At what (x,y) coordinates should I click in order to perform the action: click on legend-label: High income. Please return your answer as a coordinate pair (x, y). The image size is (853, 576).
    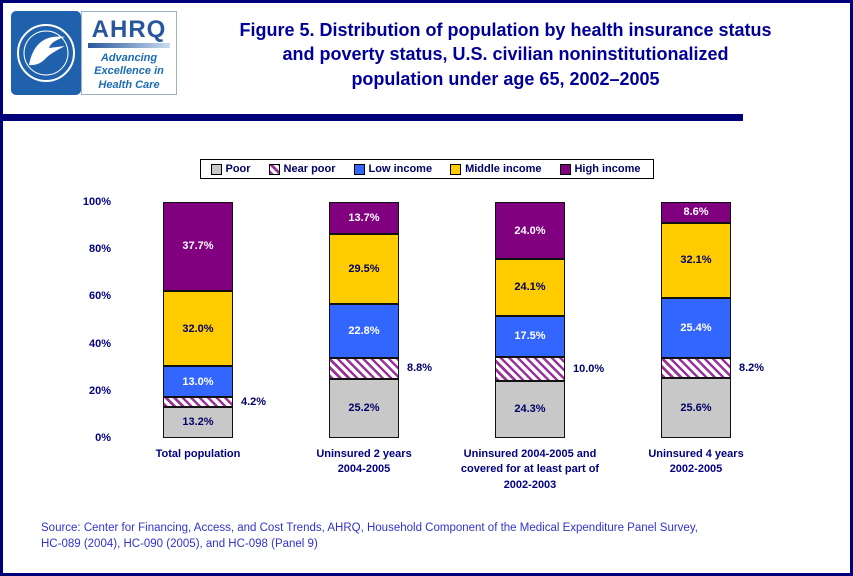
    Looking at the image, I should click on (607, 169).